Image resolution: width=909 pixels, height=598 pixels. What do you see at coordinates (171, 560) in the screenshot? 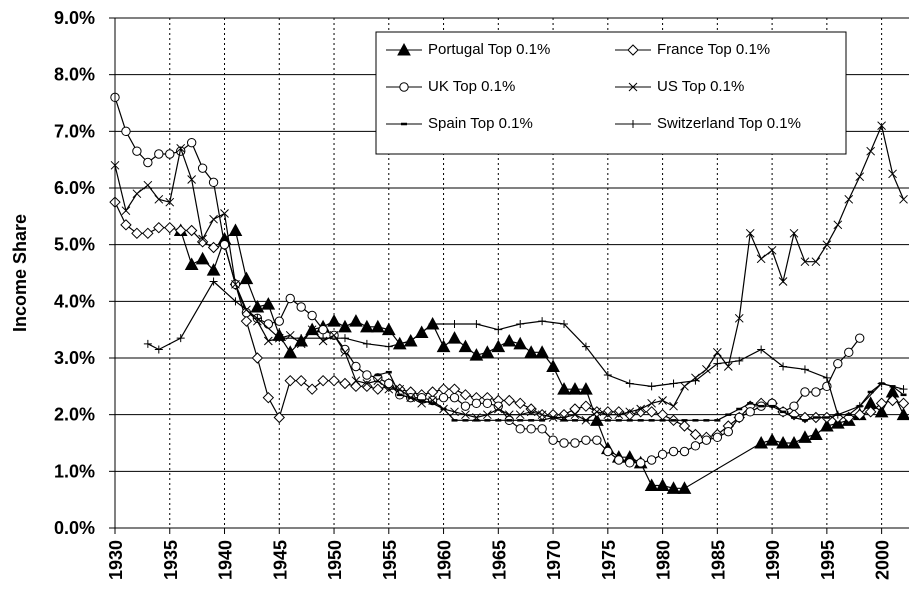
I see `x-tick-label: 1935` at bounding box center [171, 560].